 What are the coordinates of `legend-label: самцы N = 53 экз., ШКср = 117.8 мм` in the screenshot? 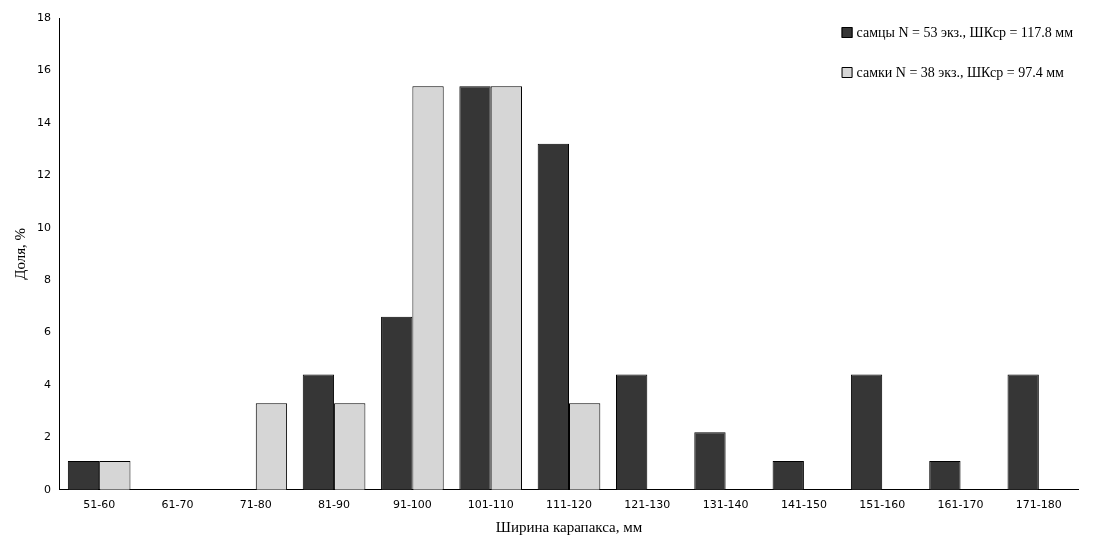 It's located at (965, 32).